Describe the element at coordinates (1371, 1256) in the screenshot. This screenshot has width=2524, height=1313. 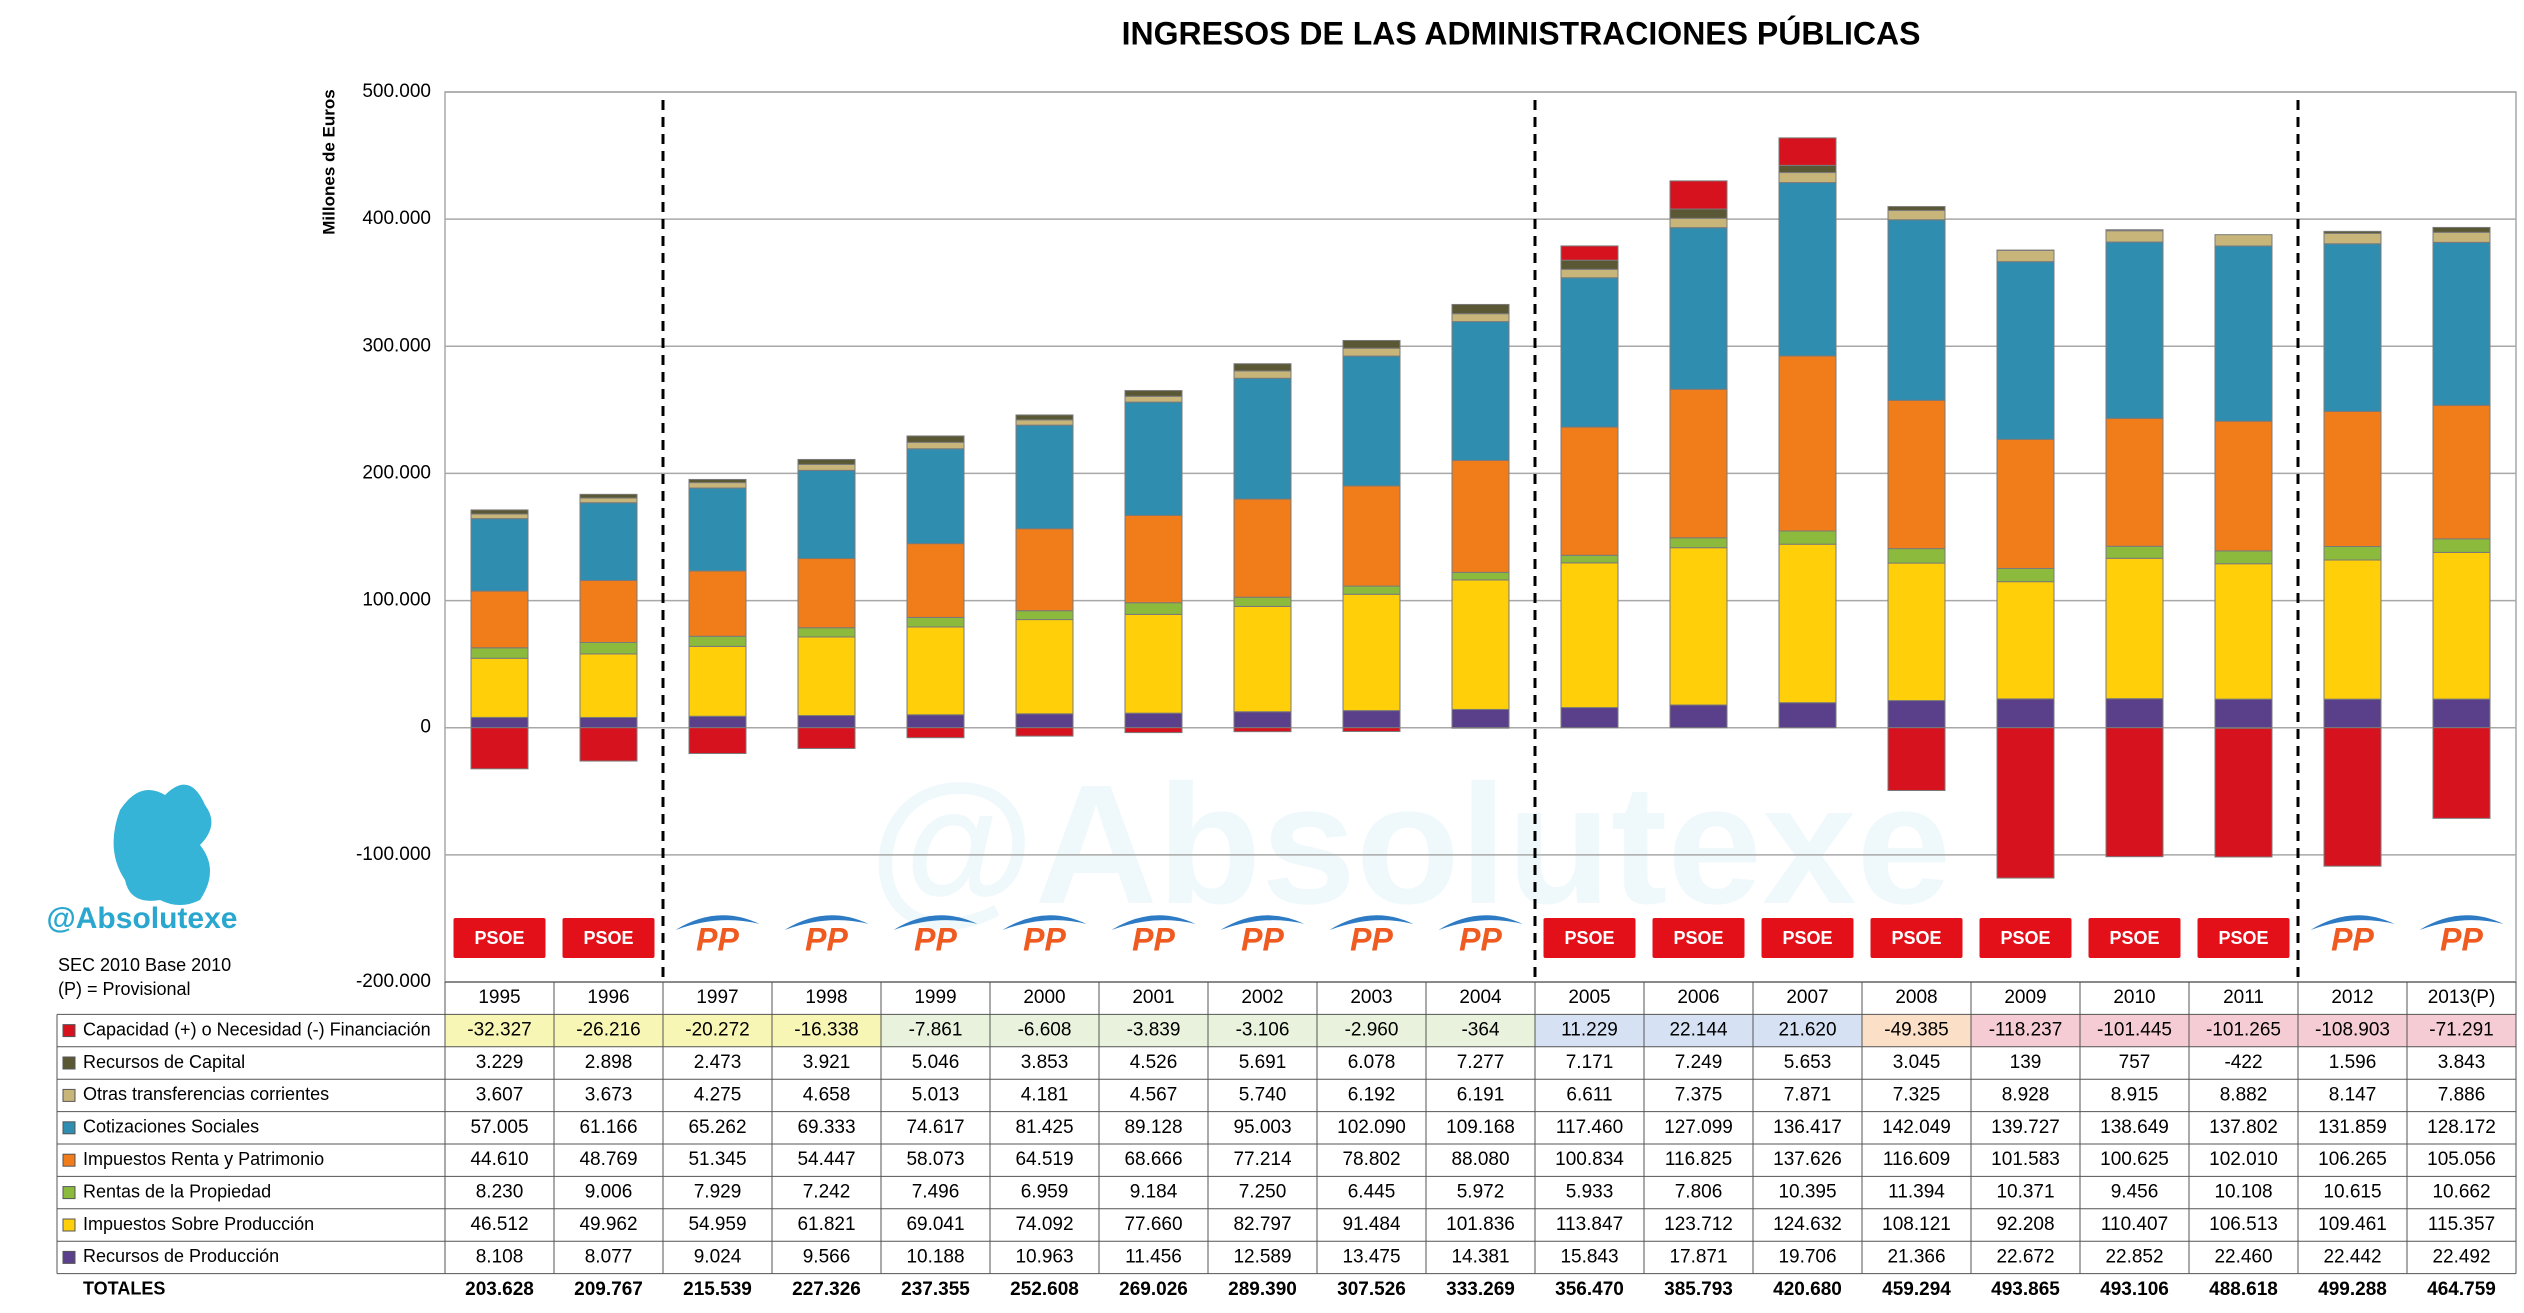
I see `table-cell: 13.475` at that location.